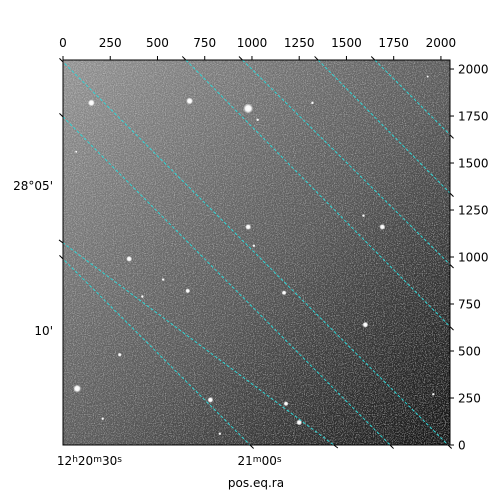 This screenshot has width=500, height=500. What do you see at coordinates (157, 43) in the screenshot?
I see `x-tick-label-2: 500` at bounding box center [157, 43].